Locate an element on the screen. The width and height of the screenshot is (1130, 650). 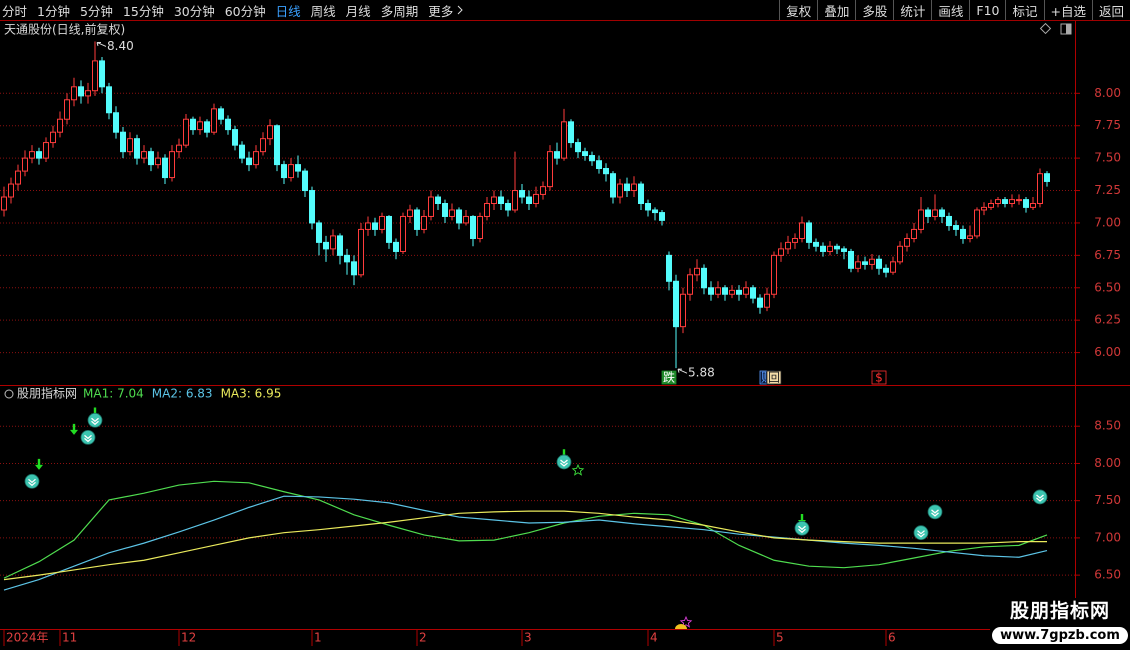
indicator-title: 股朋指标网 is located at coordinates (47, 393).